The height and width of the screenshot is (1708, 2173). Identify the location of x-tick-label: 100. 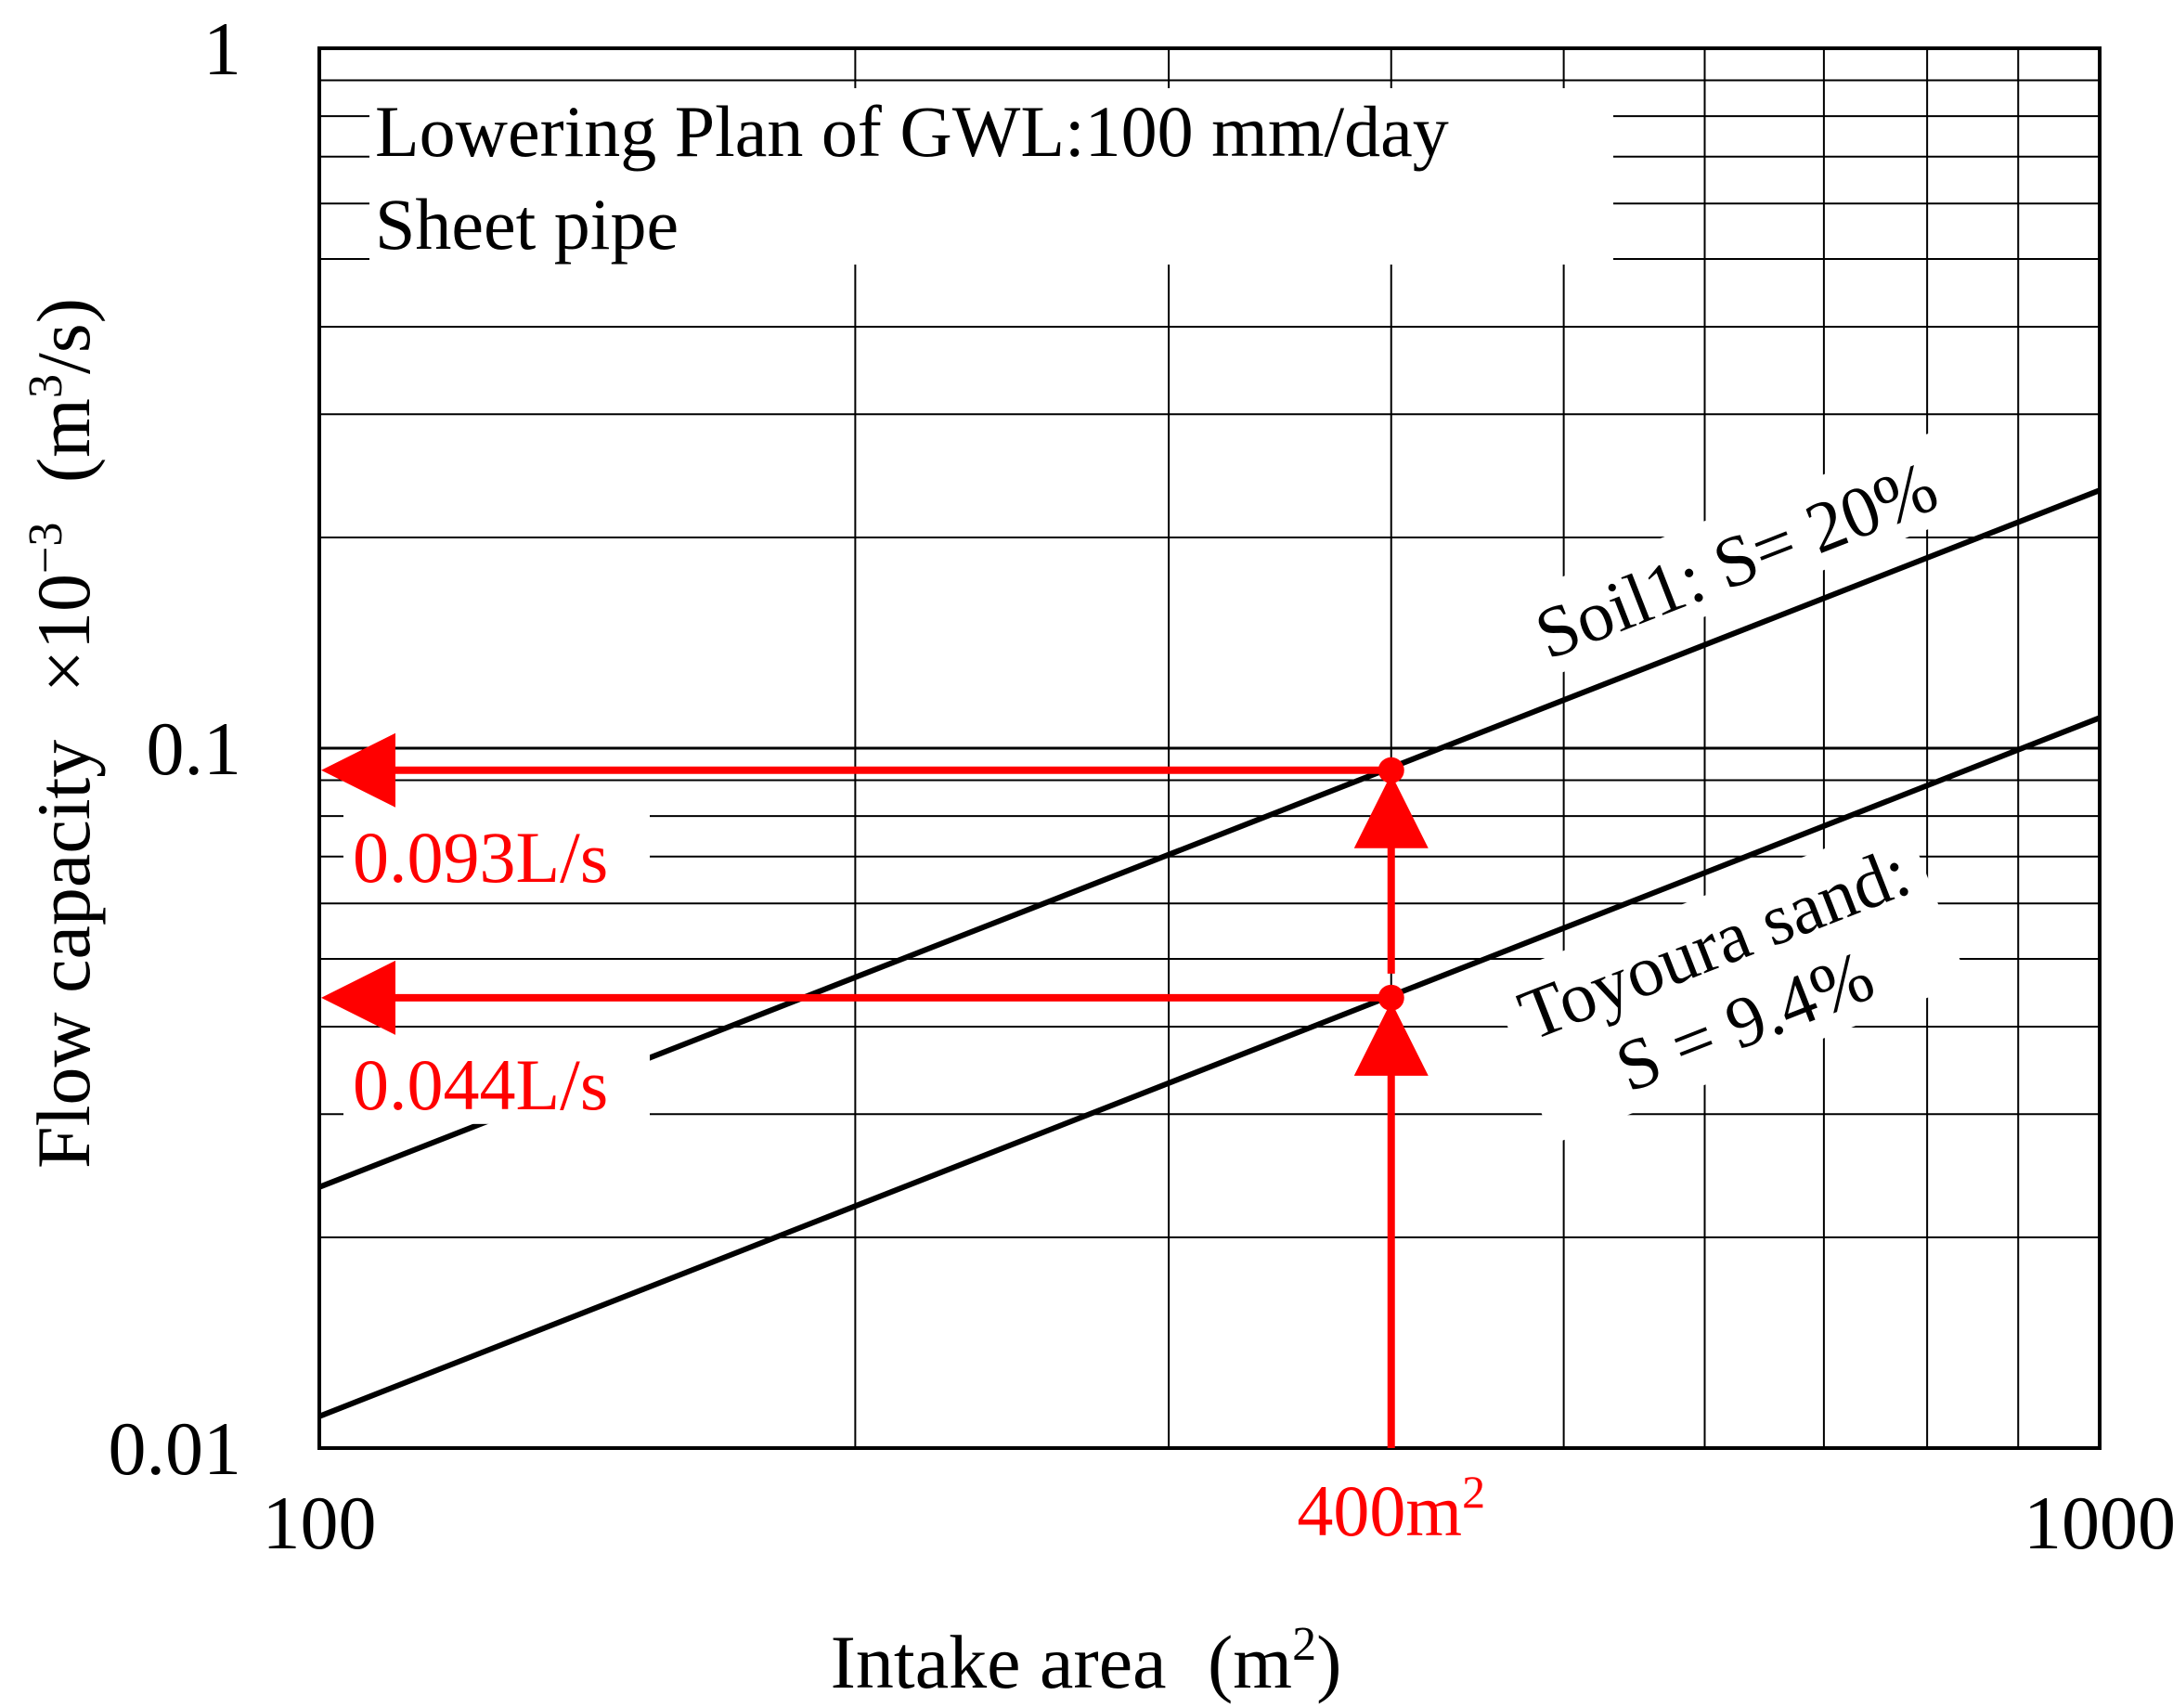
(320, 1523).